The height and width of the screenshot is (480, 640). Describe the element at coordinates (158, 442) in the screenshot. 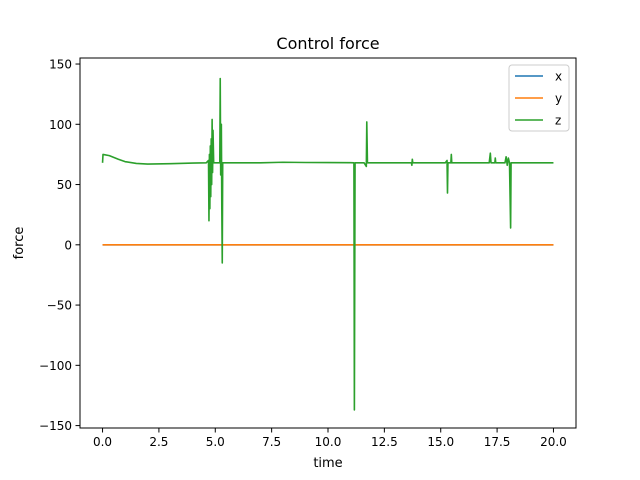

I see `x-tick-label: 2.5` at that location.